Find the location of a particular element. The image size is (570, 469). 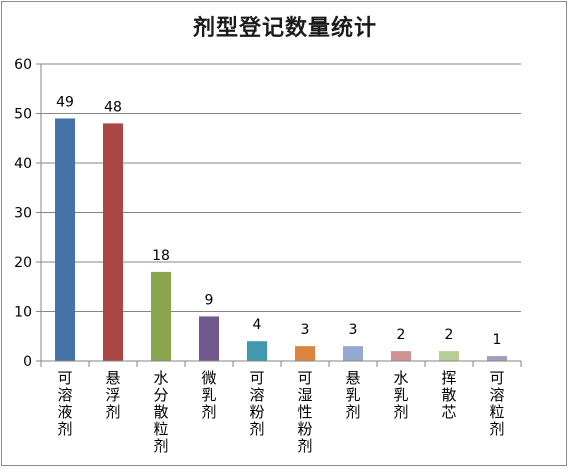

x-category-label: 微乳剂 is located at coordinates (208, 395).